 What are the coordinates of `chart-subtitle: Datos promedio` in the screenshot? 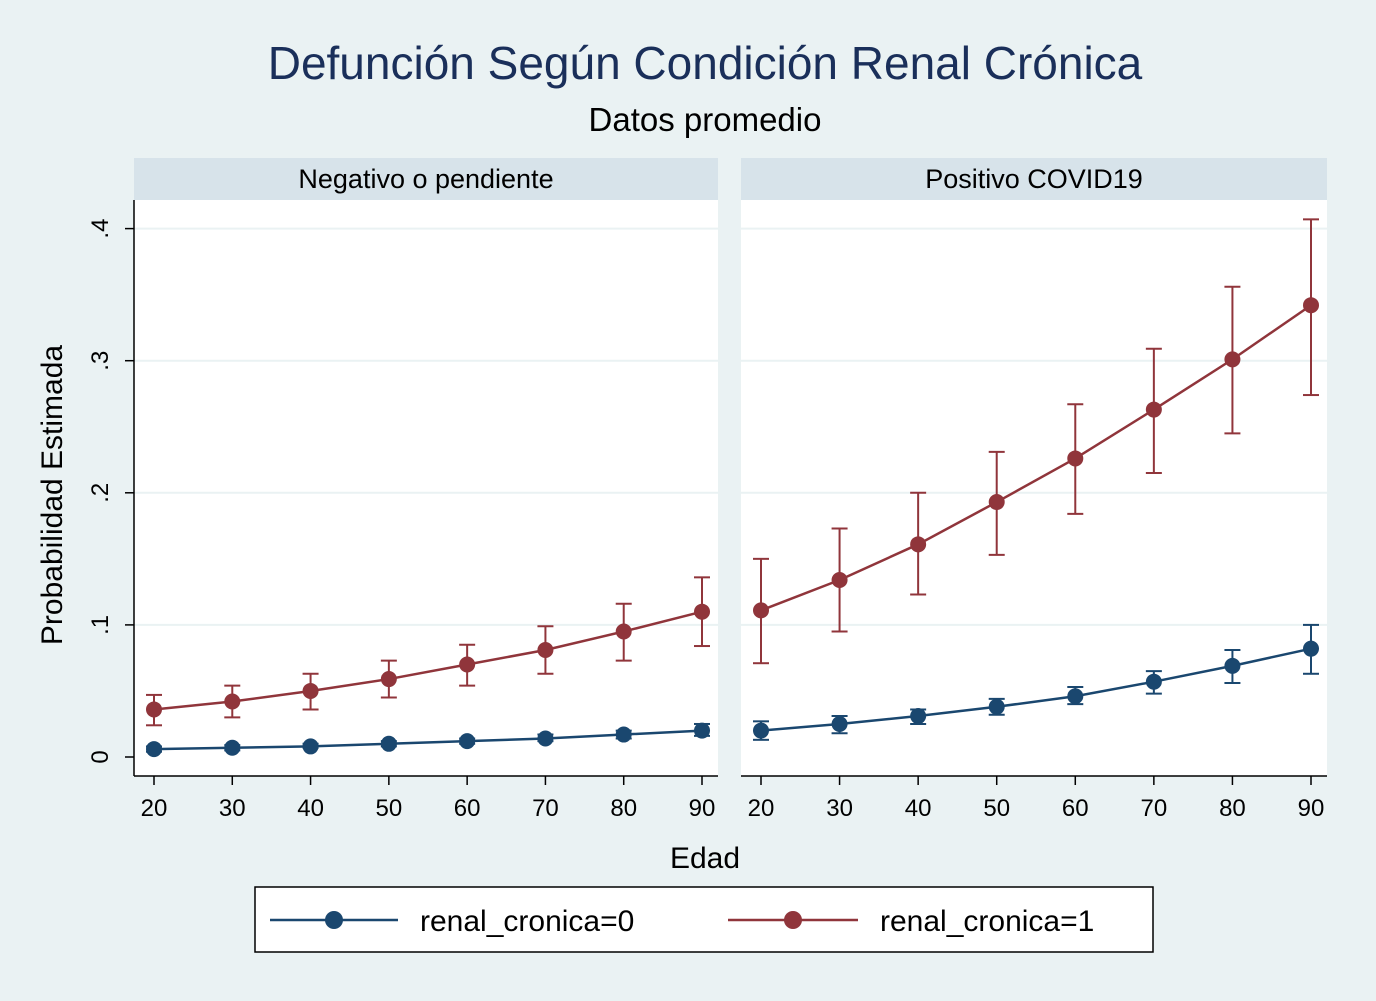 It's located at (705, 119).